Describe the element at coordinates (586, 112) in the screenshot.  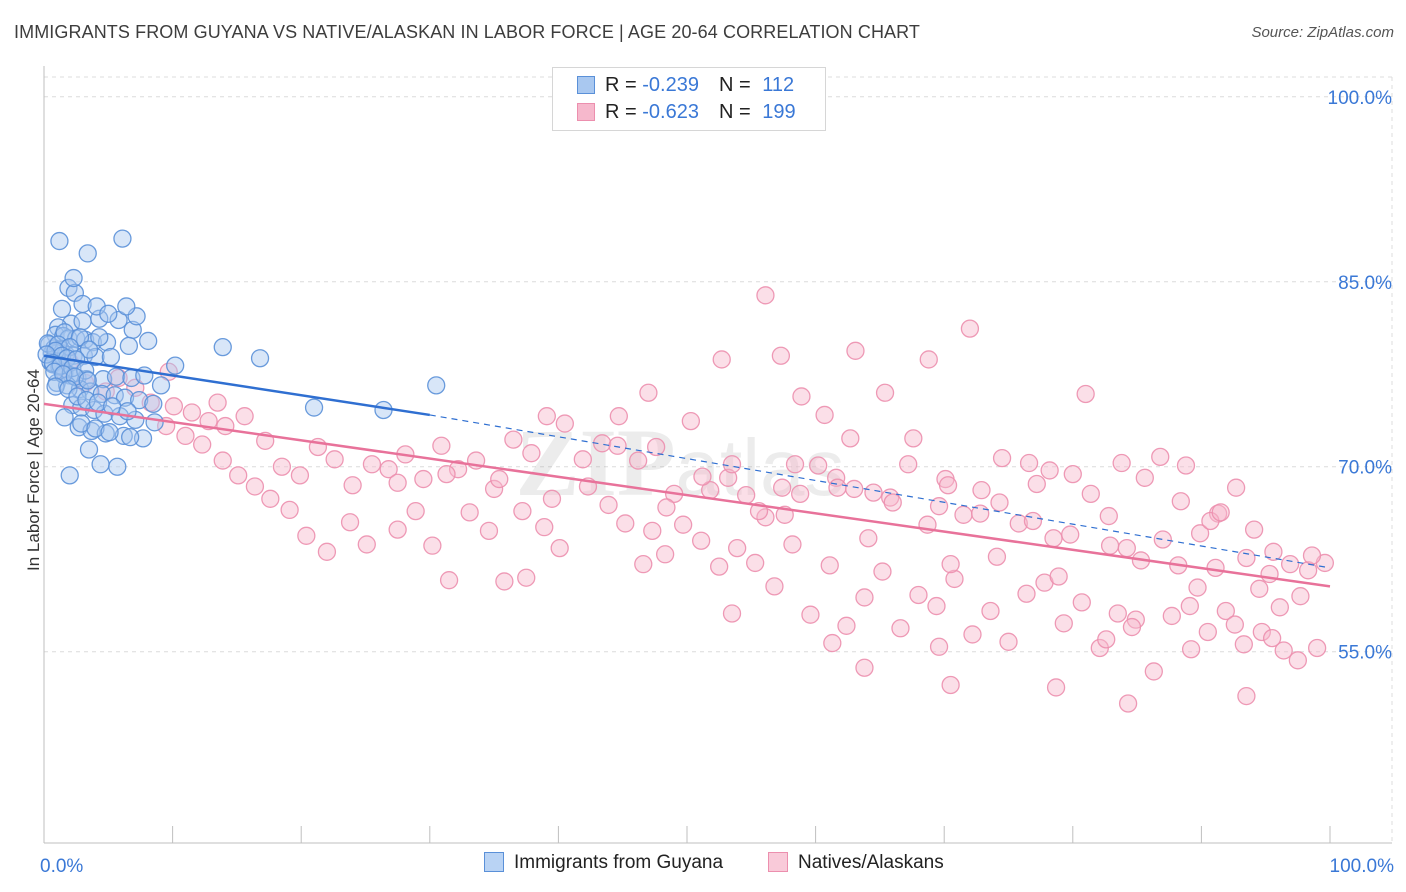
I see `legend-swatch-pink` at that location.